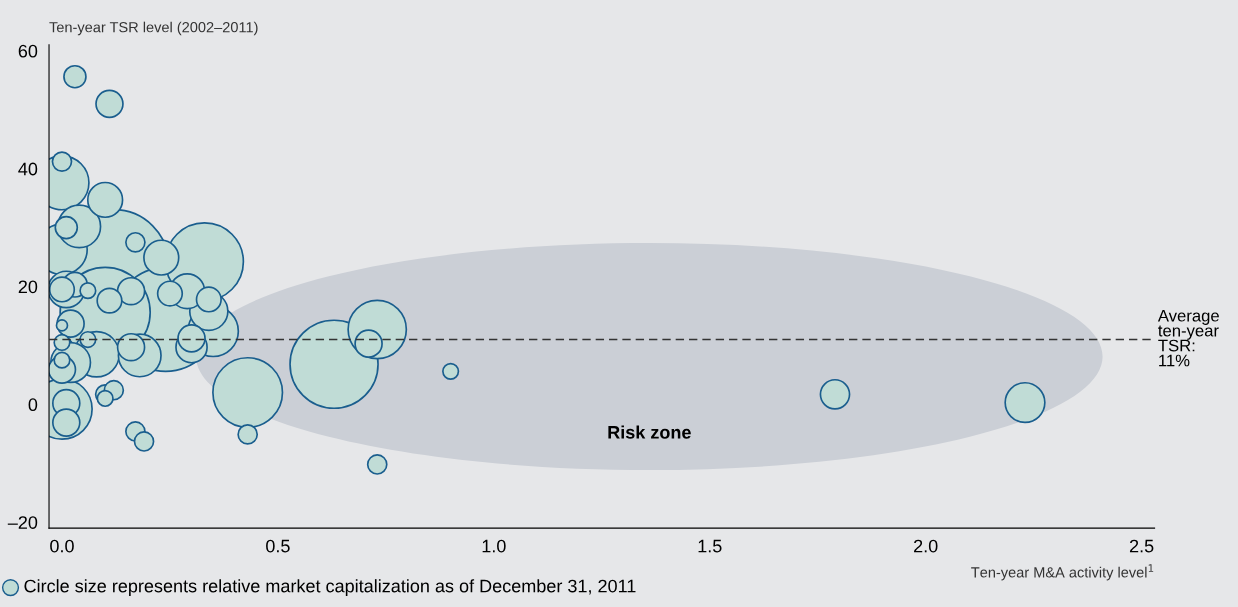 This screenshot has width=1238, height=607. I want to click on y-tick-label: 60, so click(28, 51).